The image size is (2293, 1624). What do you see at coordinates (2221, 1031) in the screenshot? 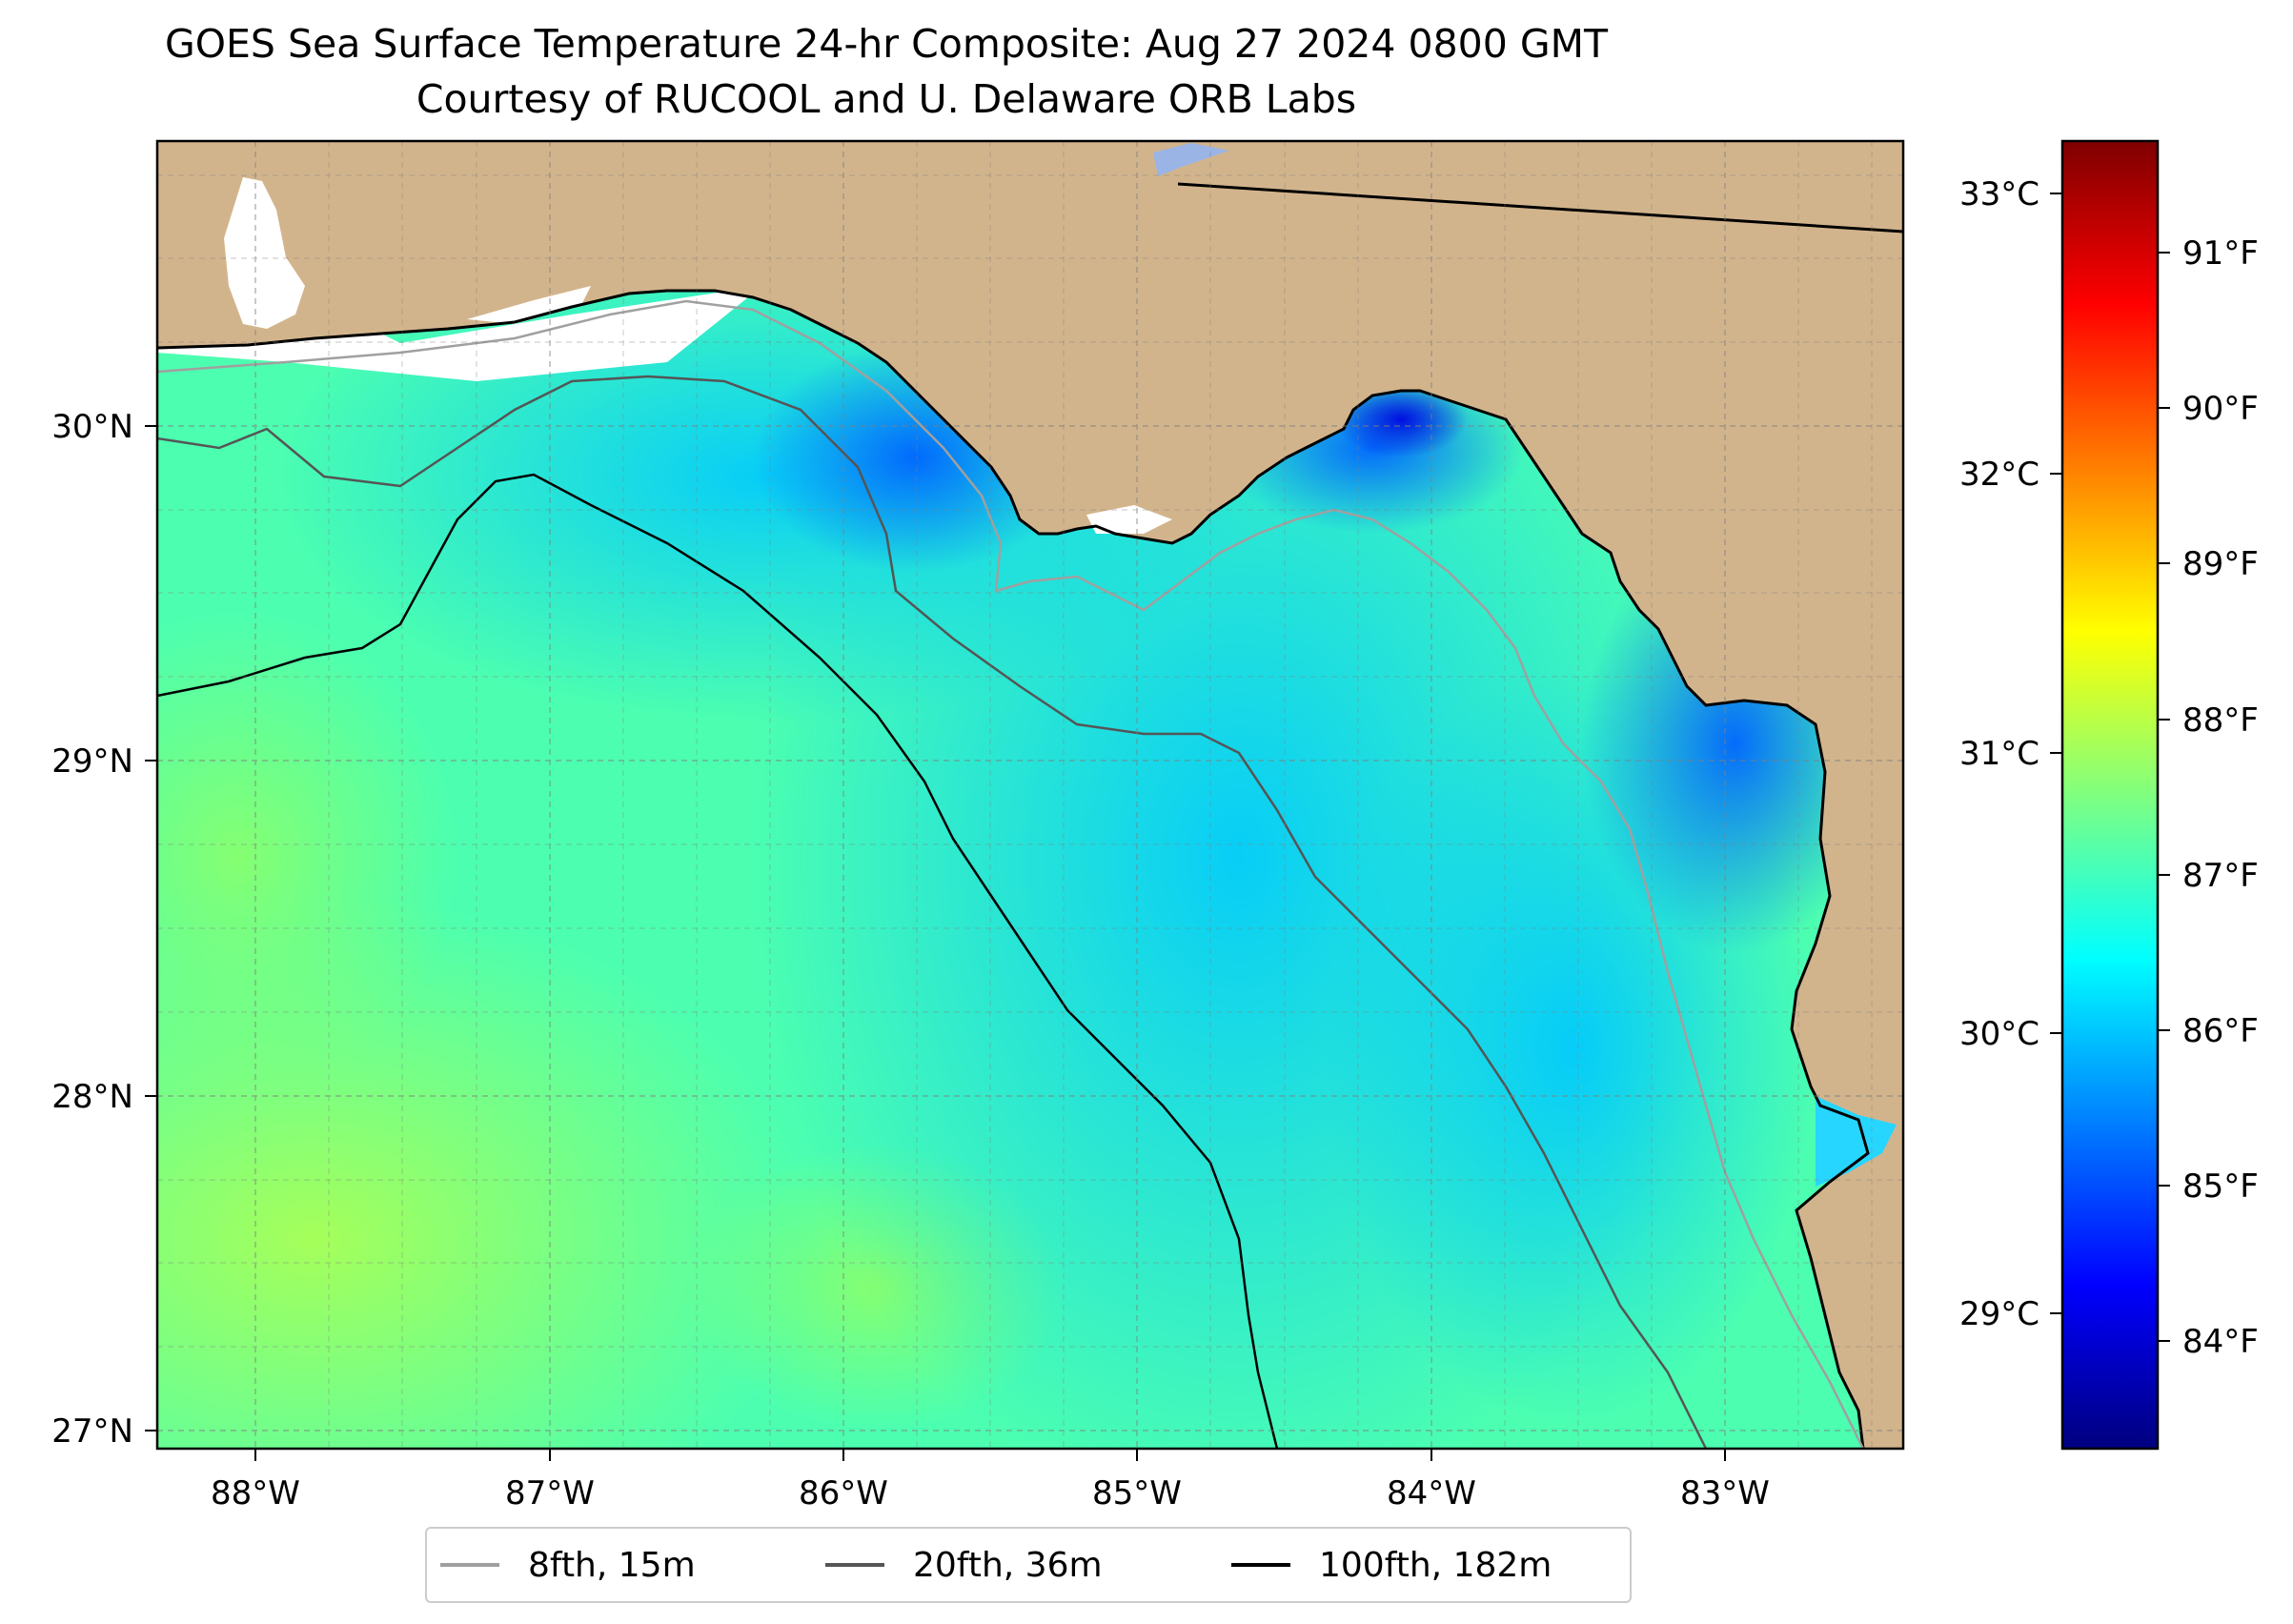
I see `fahrenheit-tick-label: 86°F` at bounding box center [2221, 1031].